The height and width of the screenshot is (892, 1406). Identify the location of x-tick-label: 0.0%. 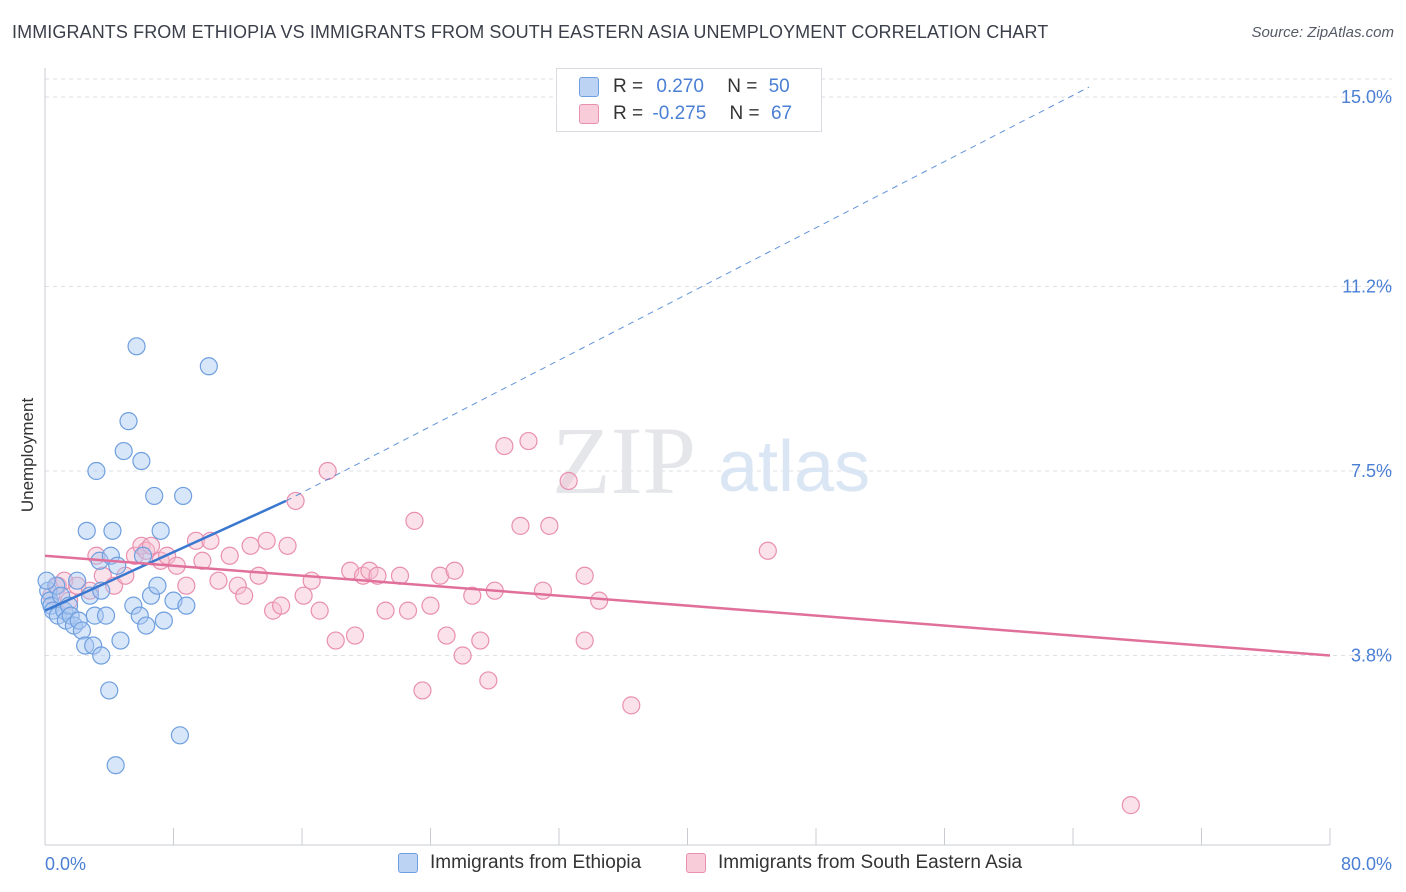
(65, 864).